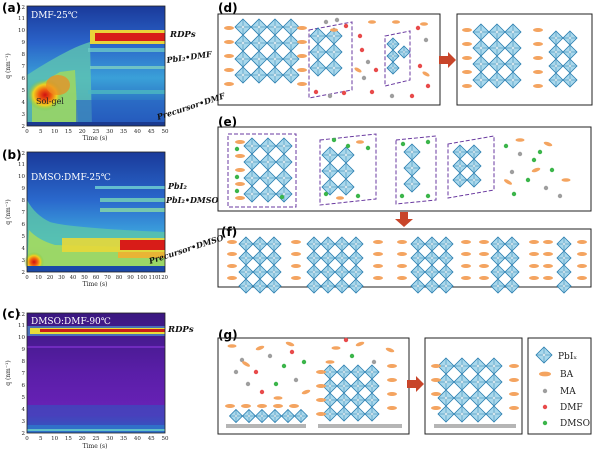  I want to click on legend: PbIₓ BA MA DMF DMSO, so click(562, 387).